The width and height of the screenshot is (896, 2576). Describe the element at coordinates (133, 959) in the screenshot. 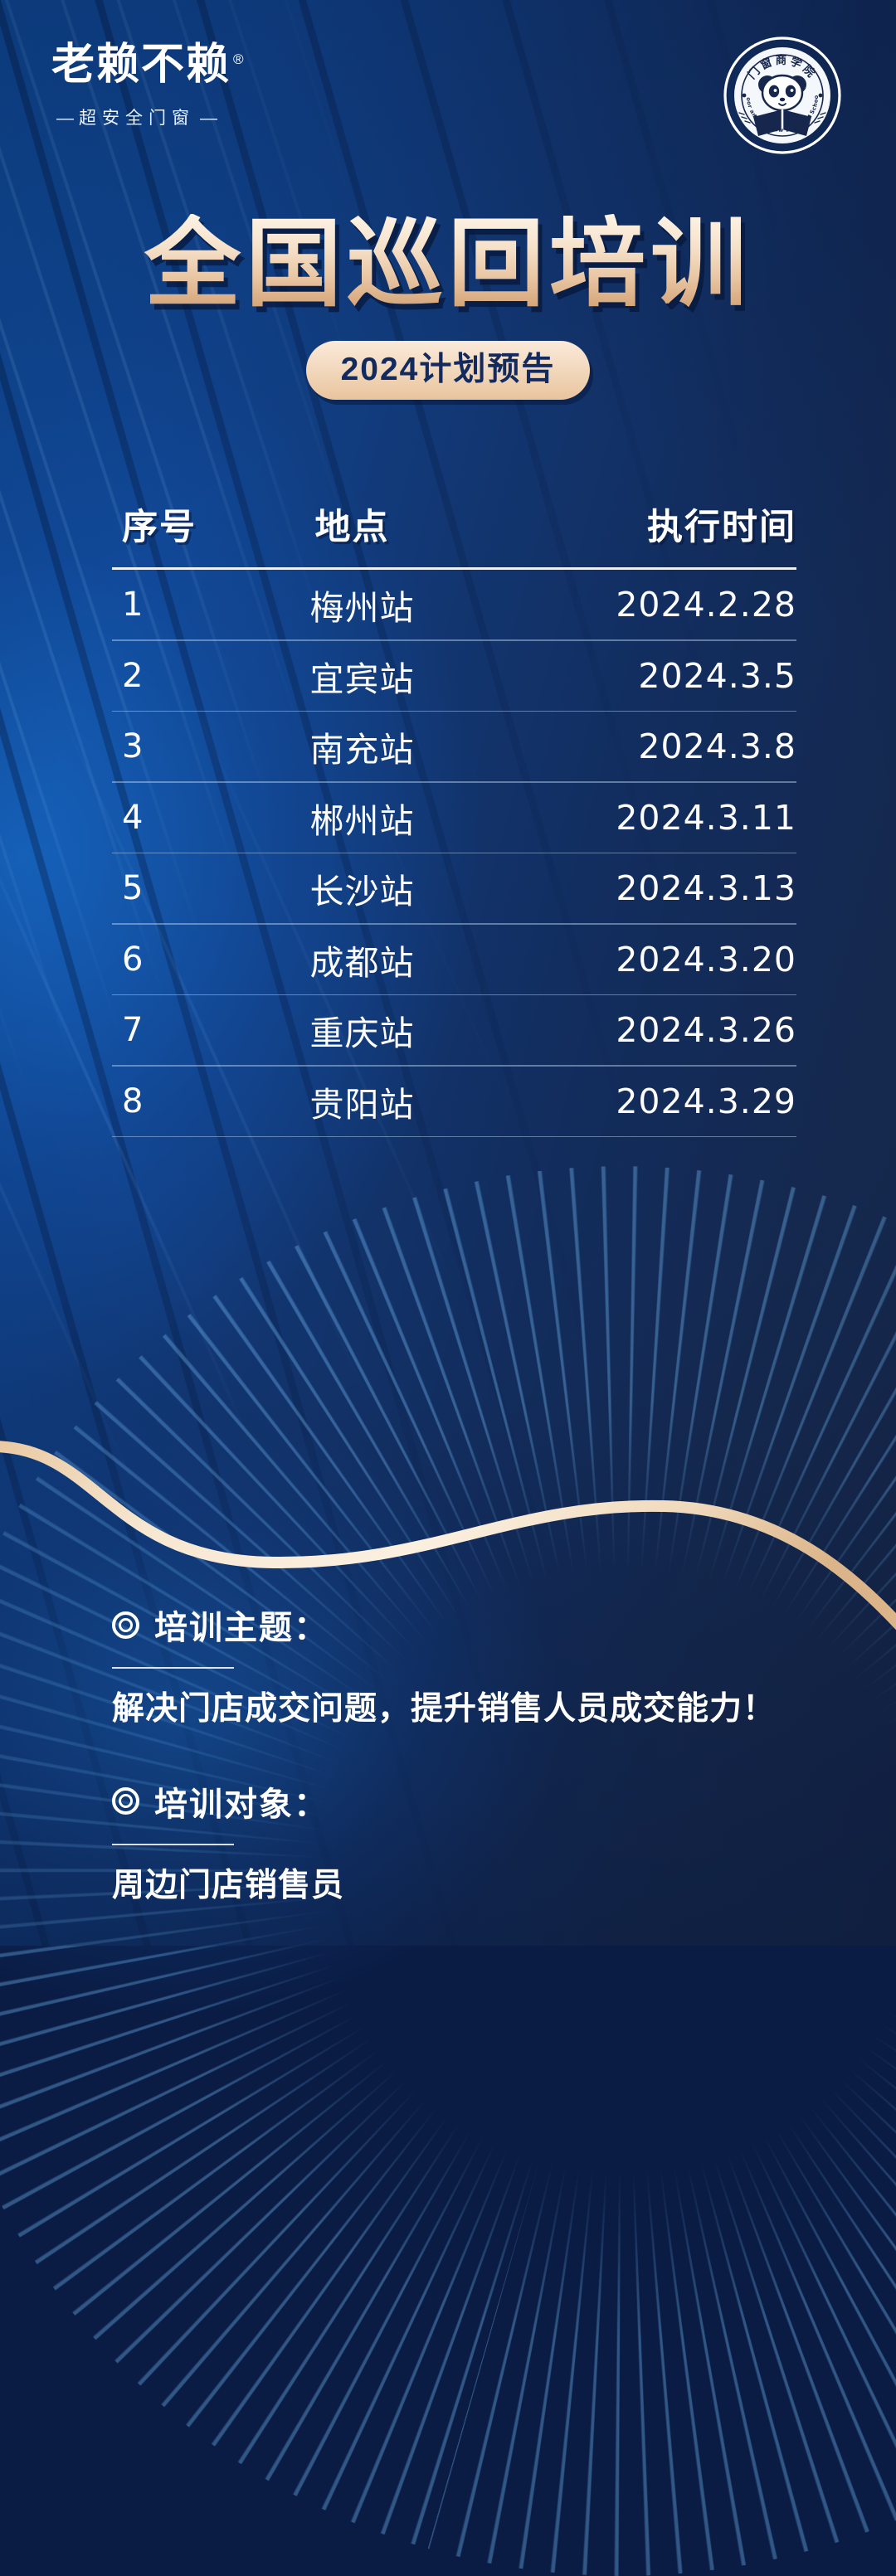

I see `cell-no: 6` at that location.